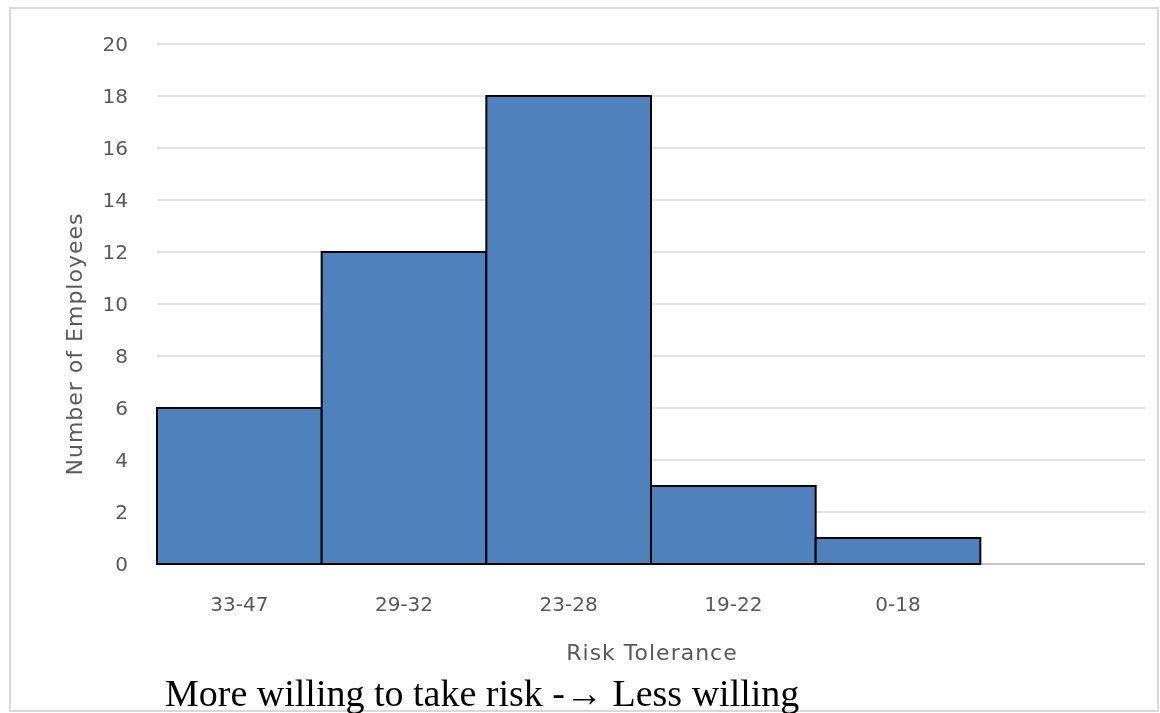  What do you see at coordinates (121, 460) in the screenshot?
I see `y-tick-label: 4` at bounding box center [121, 460].